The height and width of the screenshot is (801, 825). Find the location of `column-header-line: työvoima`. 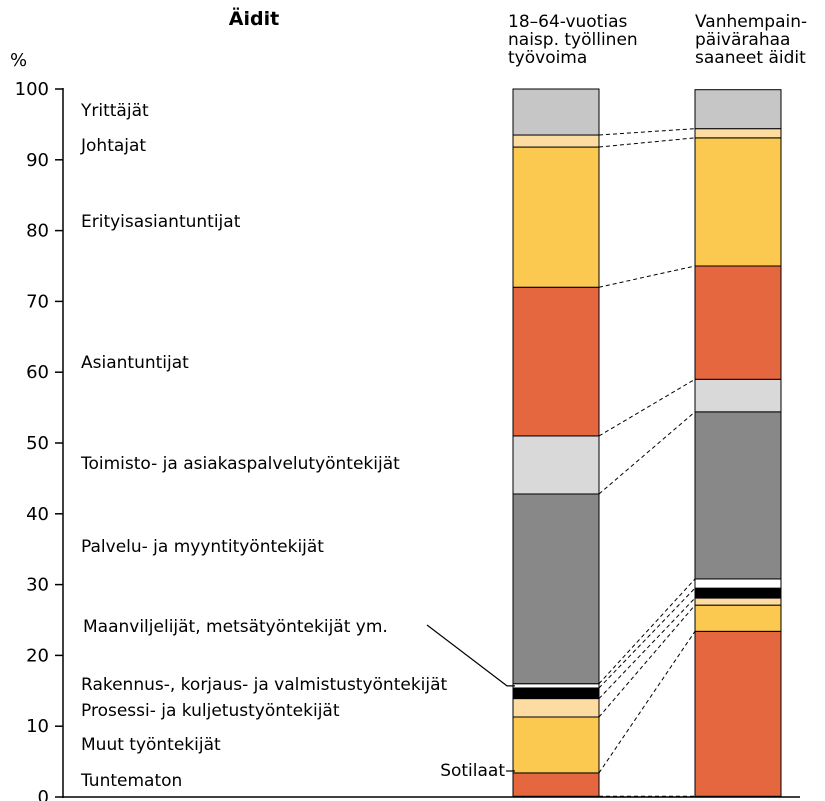

column-header-line: työvoima is located at coordinates (547, 58).